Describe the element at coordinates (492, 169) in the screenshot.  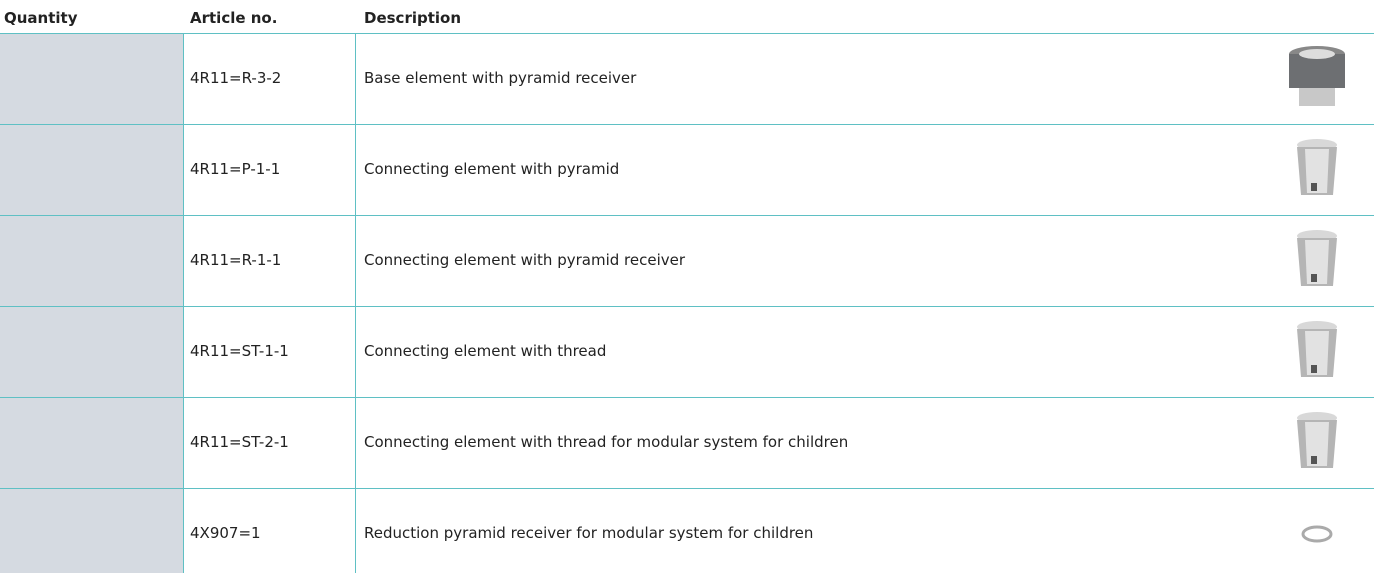
I see `description: Connecting element with pyramid` at that location.